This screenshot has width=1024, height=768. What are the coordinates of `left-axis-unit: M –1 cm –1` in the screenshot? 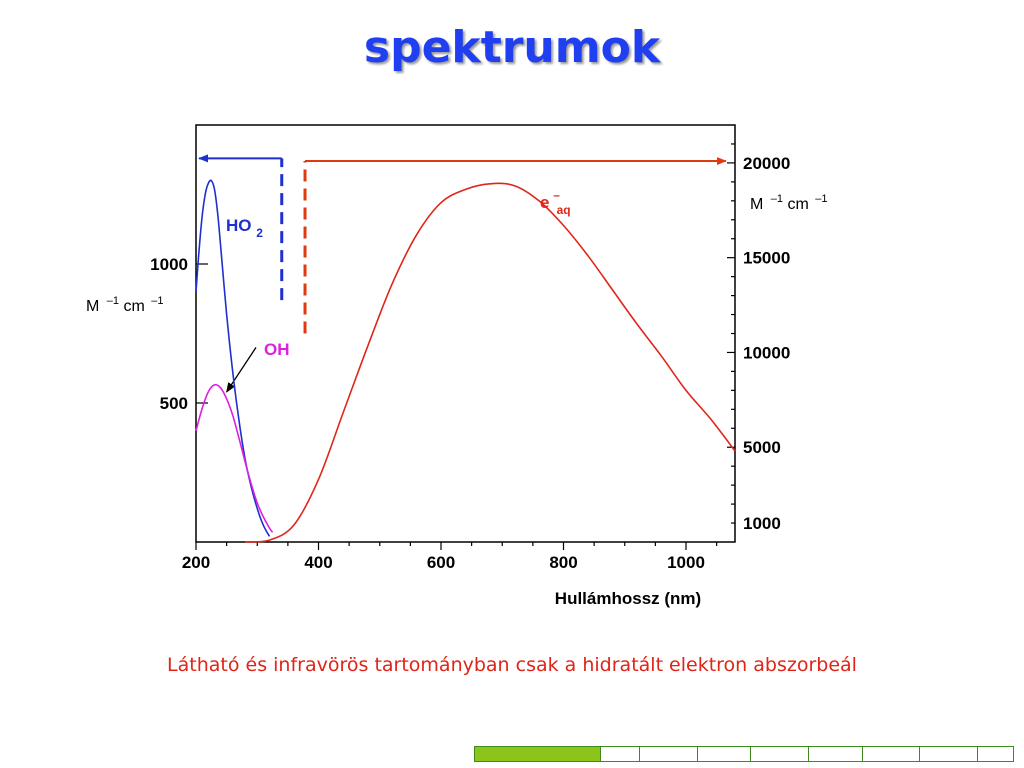 It's located at (125, 303).